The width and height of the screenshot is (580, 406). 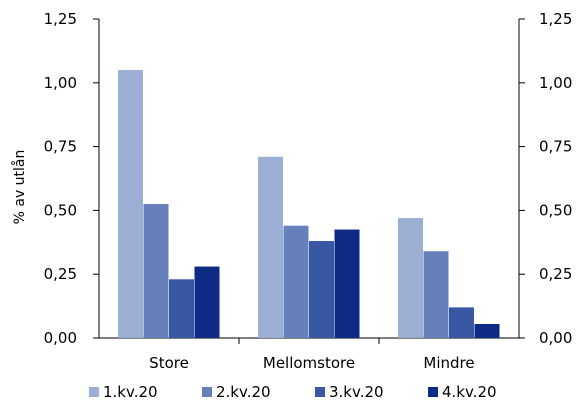 I want to click on legend: 1.kv.20 2.kv.20 3.kv.20 4.kv.20, so click(x=293, y=392).